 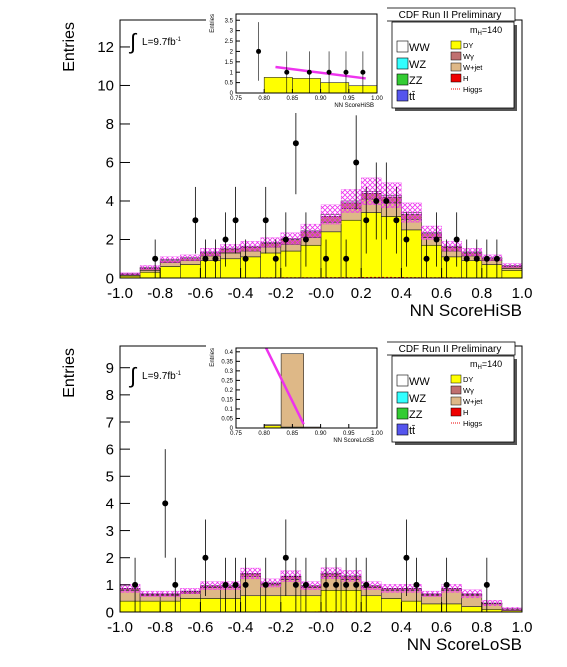 What do you see at coordinates (412, 97) in the screenshot?
I see `legend-label: tt̄` at bounding box center [412, 97].